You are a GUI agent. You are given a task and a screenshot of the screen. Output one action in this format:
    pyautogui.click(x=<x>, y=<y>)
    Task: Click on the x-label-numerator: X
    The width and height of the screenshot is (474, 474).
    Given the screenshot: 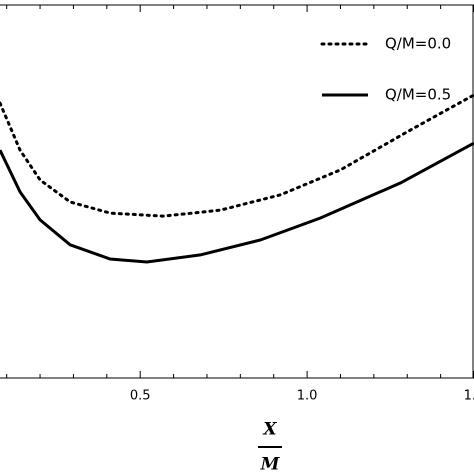 What is the action you would take?
    pyautogui.click(x=269, y=430)
    